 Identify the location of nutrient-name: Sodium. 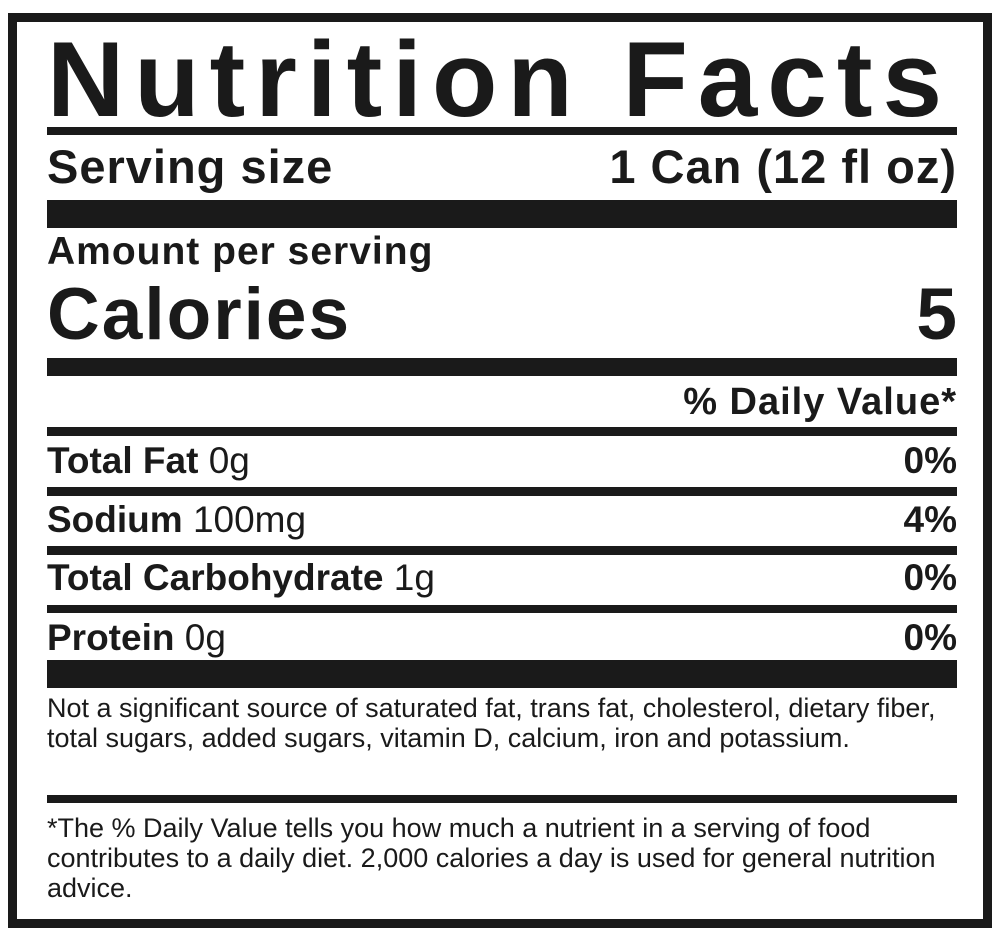
(115, 519).